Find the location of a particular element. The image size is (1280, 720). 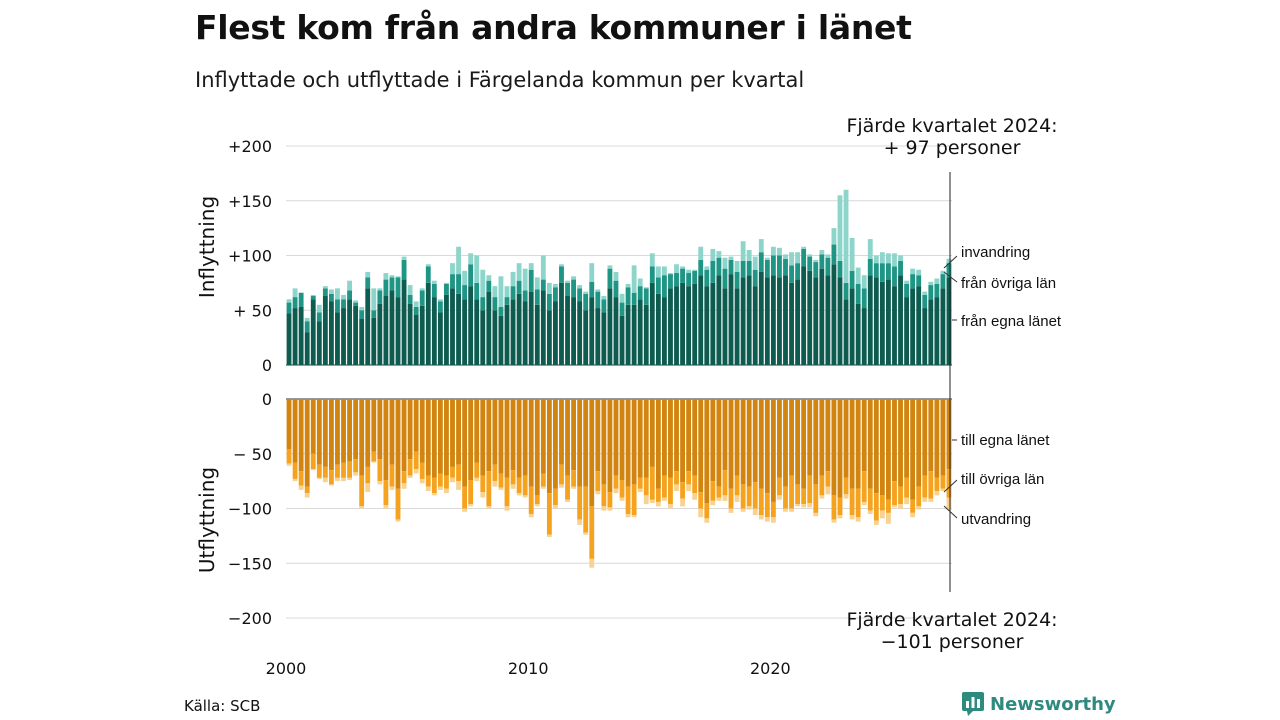

legend-label-fran-egna-lanet: från egna länet is located at coordinates (1011, 321).